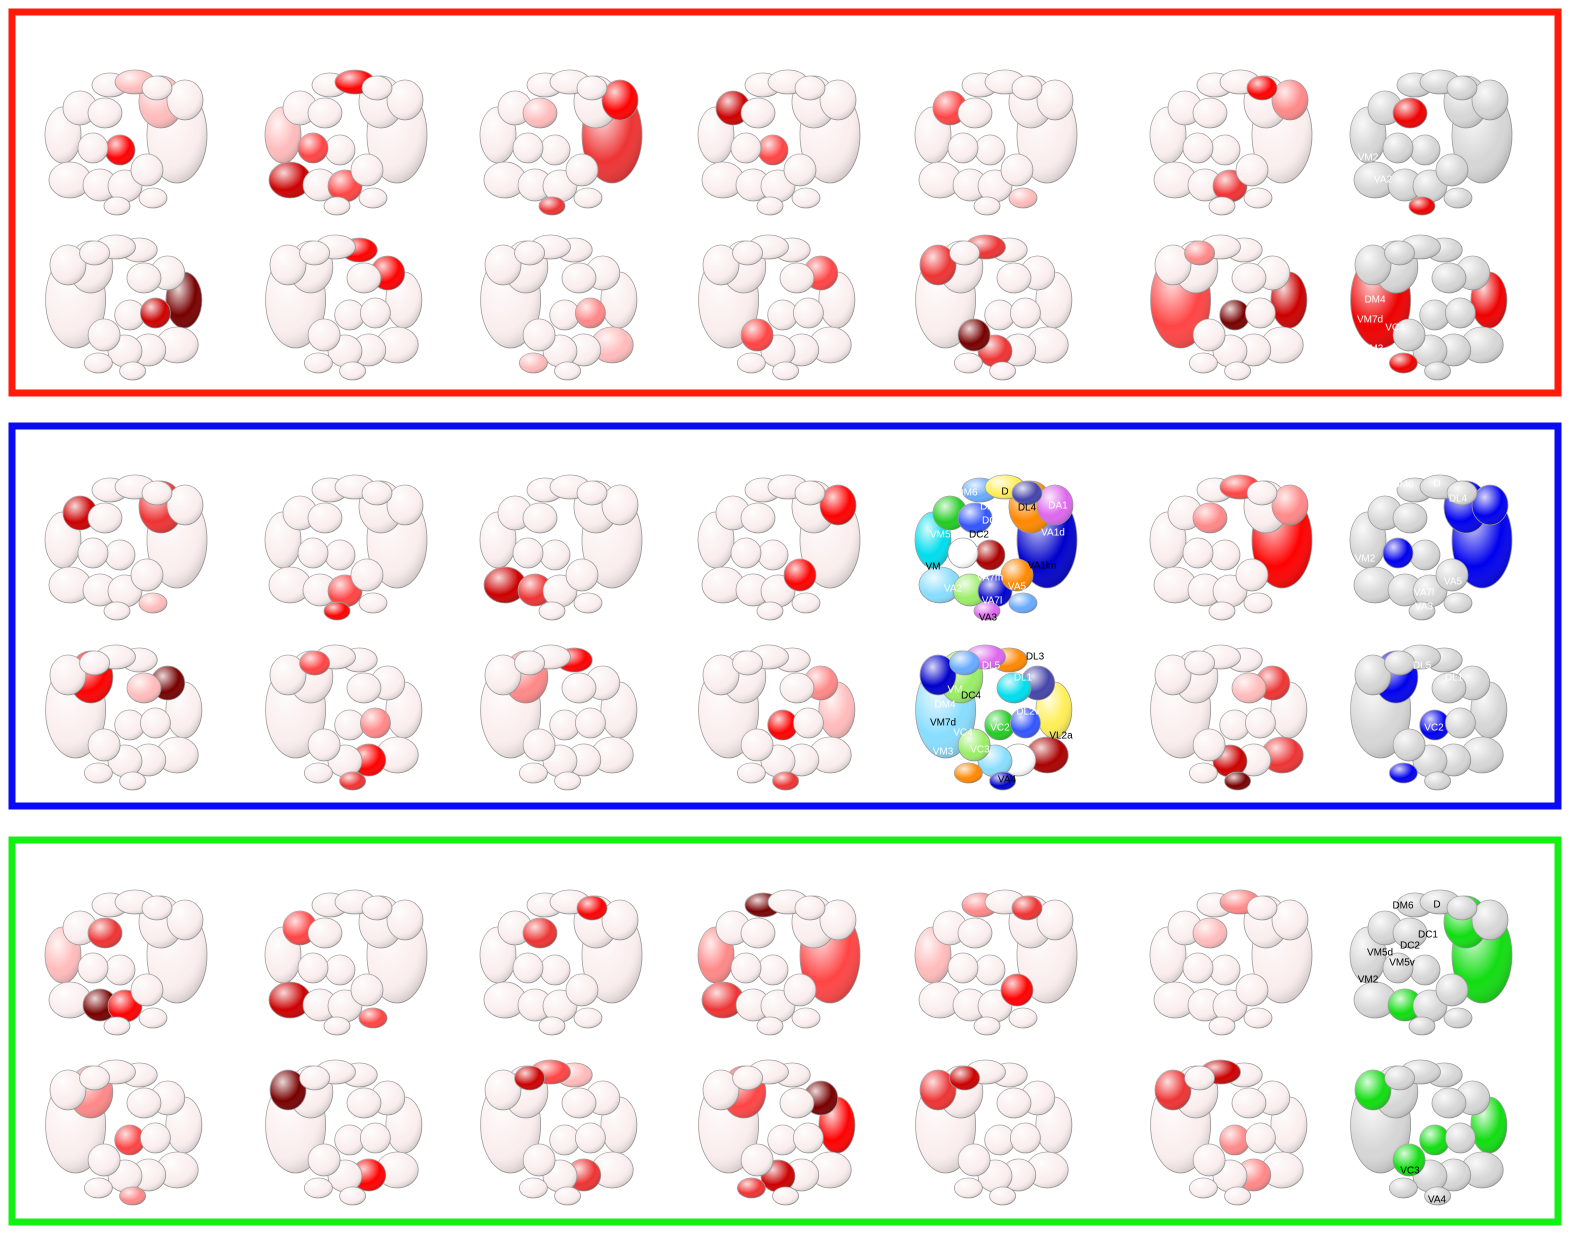 The image size is (1579, 1242). I want to click on glomerulus-label: DL2v, so click(1027, 712).